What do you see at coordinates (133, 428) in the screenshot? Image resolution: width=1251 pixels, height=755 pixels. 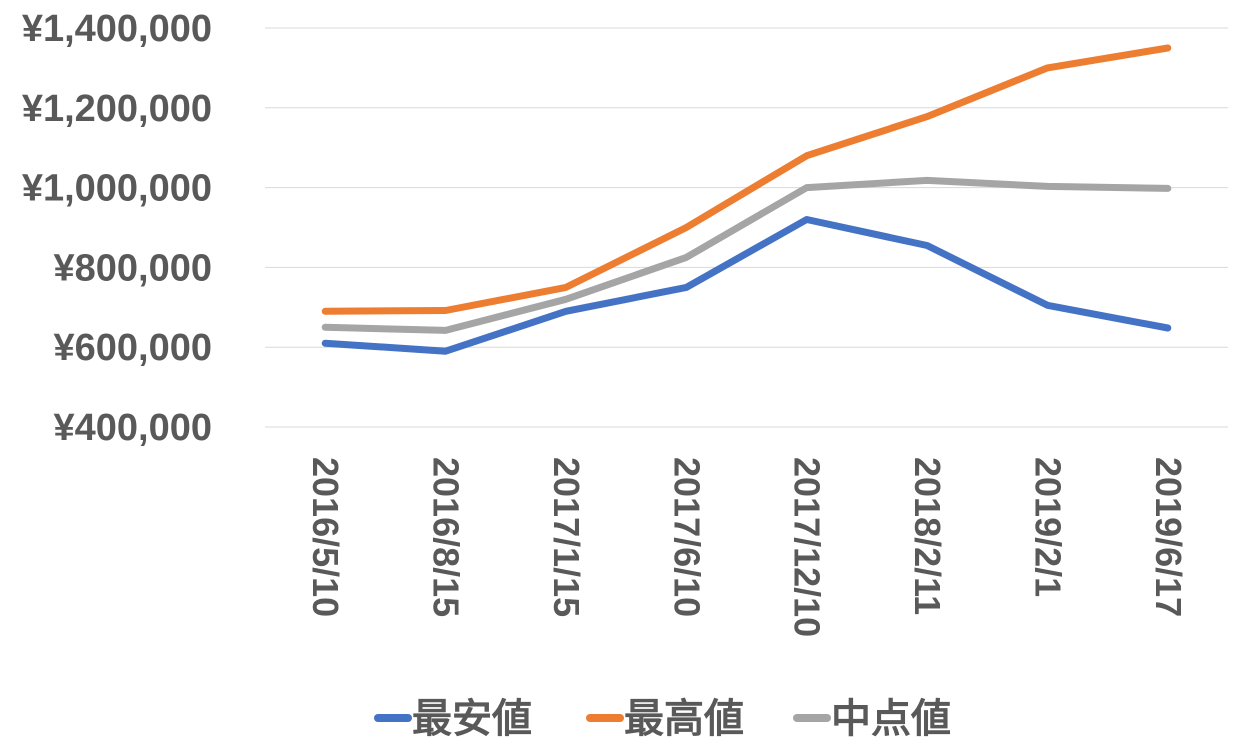 I see `y-tick-label: ¥400,000` at bounding box center [133, 428].